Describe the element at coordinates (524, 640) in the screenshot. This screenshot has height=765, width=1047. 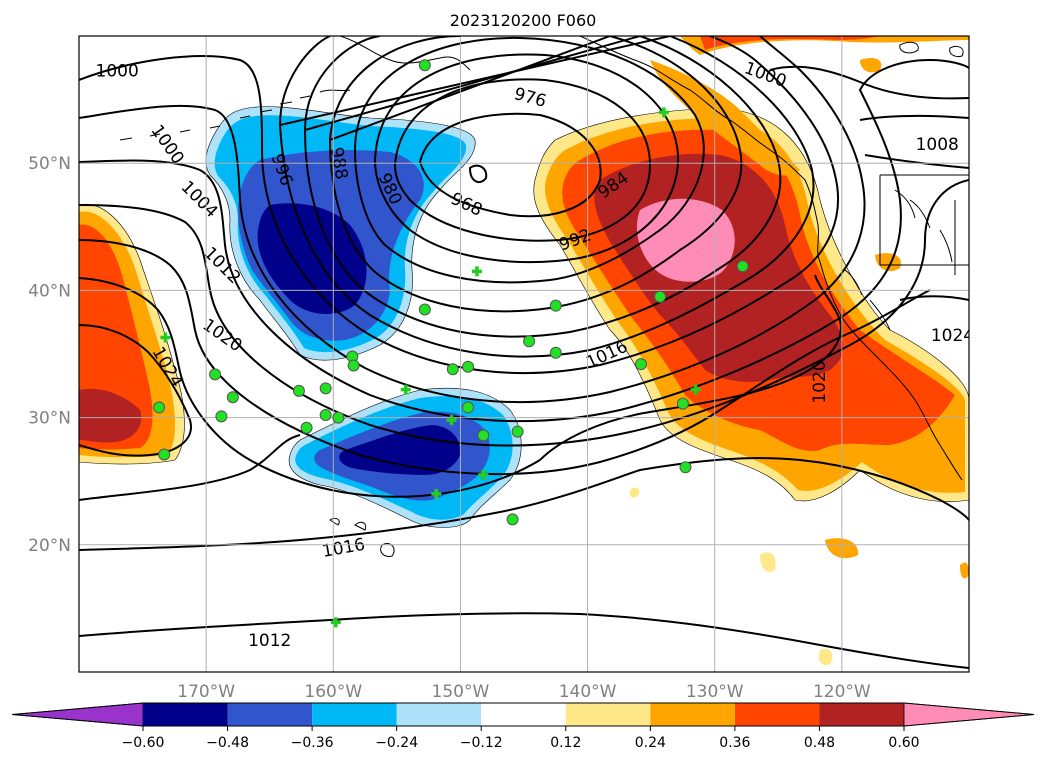
I see `isobar-1012-south` at that location.